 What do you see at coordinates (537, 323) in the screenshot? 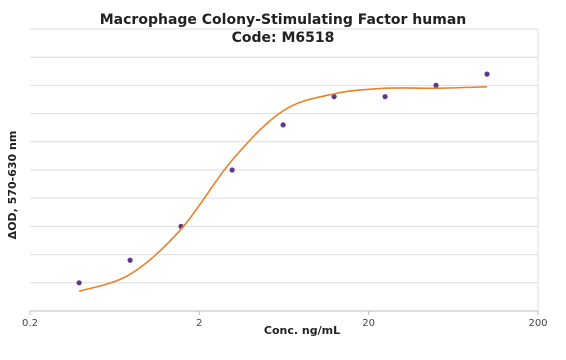
I see `x-tick-label: 200` at bounding box center [537, 323].